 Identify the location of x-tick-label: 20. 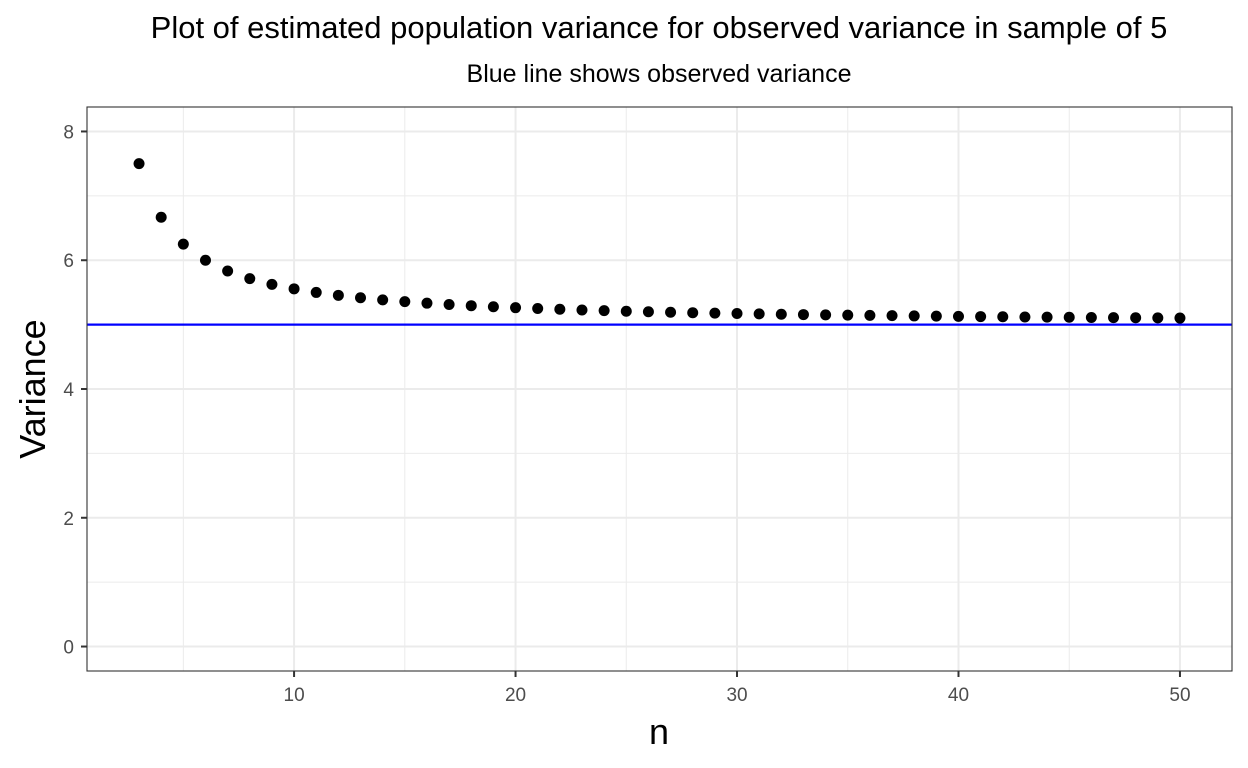
(515, 695).